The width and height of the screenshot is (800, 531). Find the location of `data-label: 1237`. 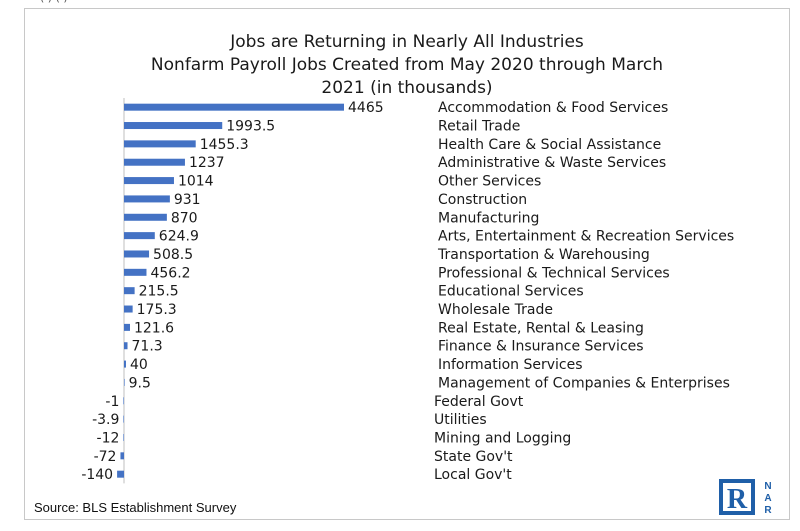

data-label: 1237 is located at coordinates (207, 163).